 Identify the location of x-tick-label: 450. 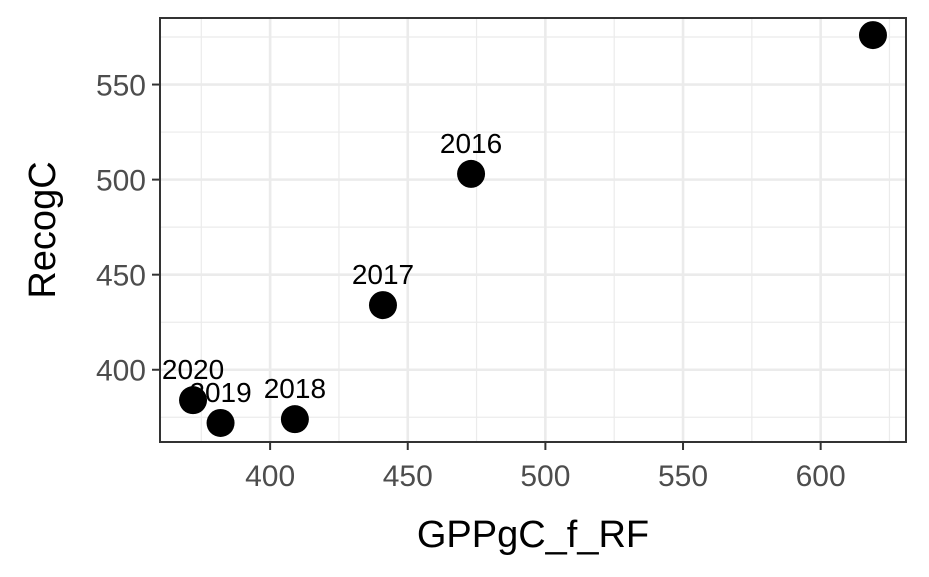
(408, 476).